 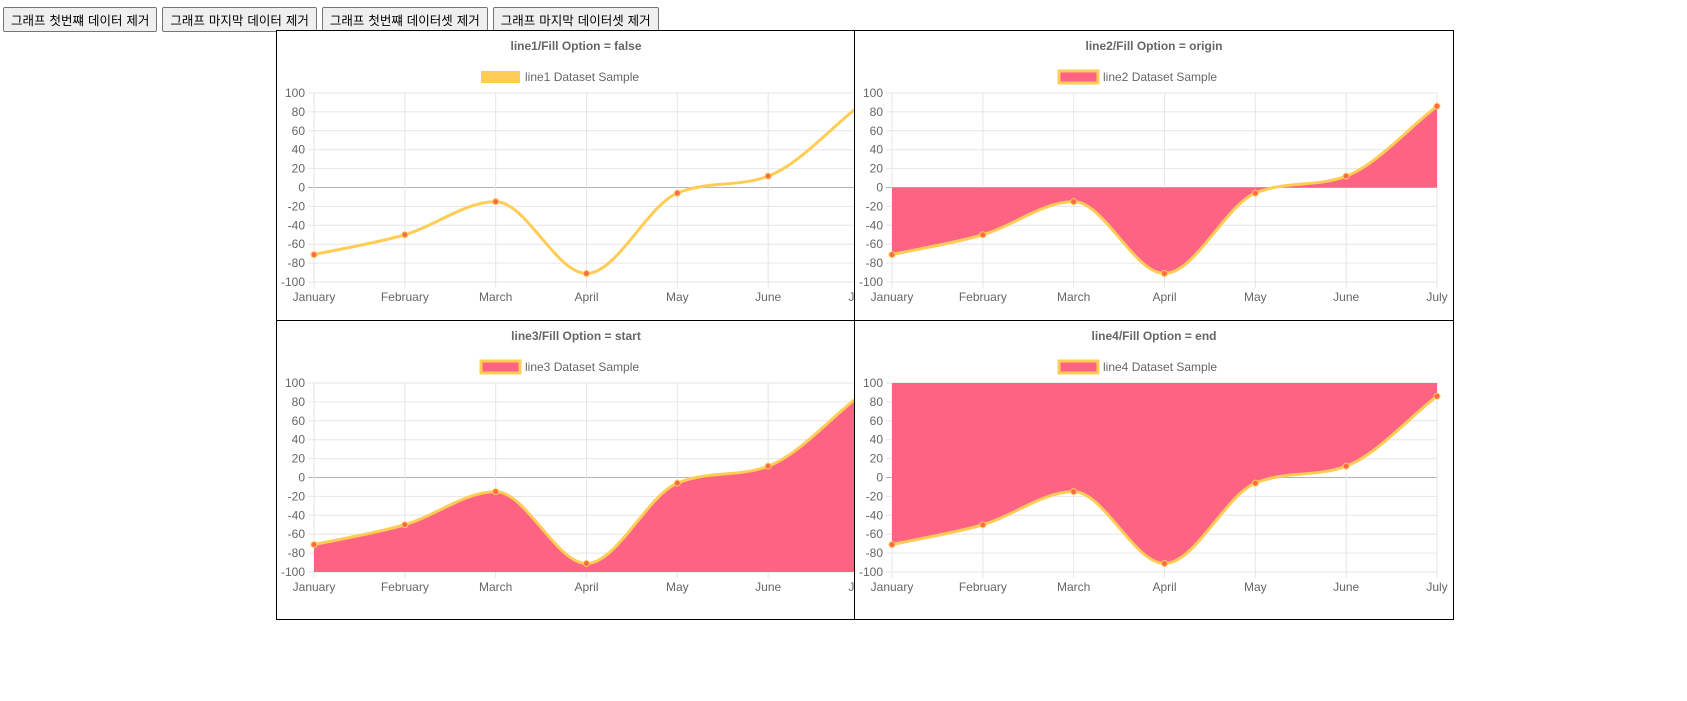 I want to click on chart-title: line2/Fill Option = origin, so click(x=1153, y=46).